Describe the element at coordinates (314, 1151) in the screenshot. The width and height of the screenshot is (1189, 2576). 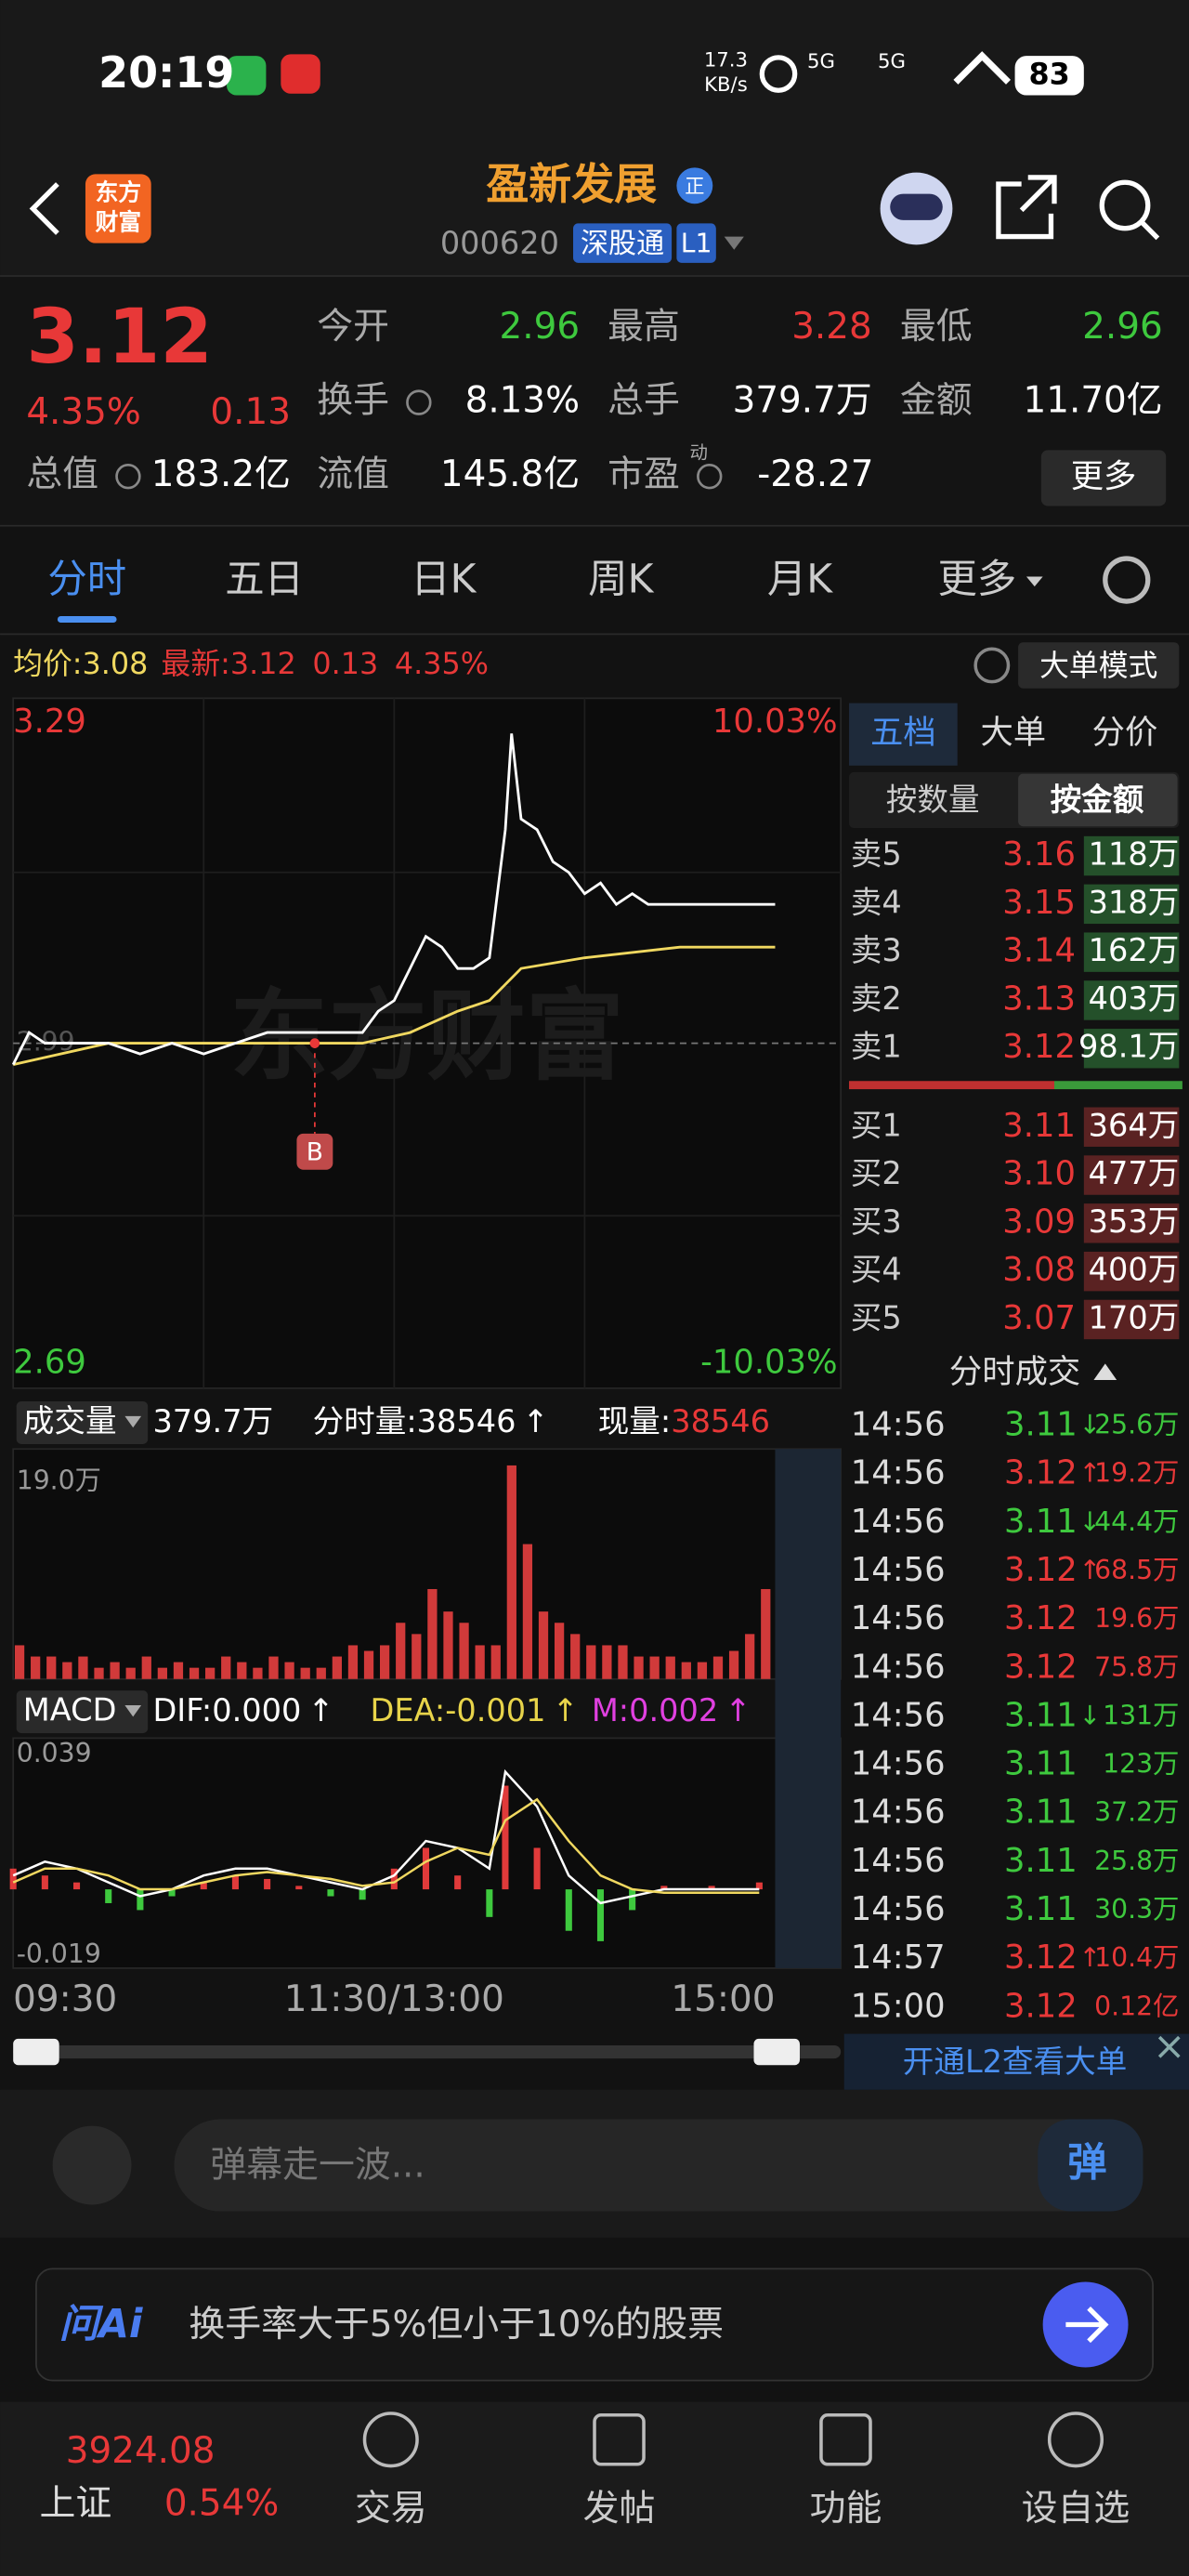
I see `trade-marker-box` at that location.